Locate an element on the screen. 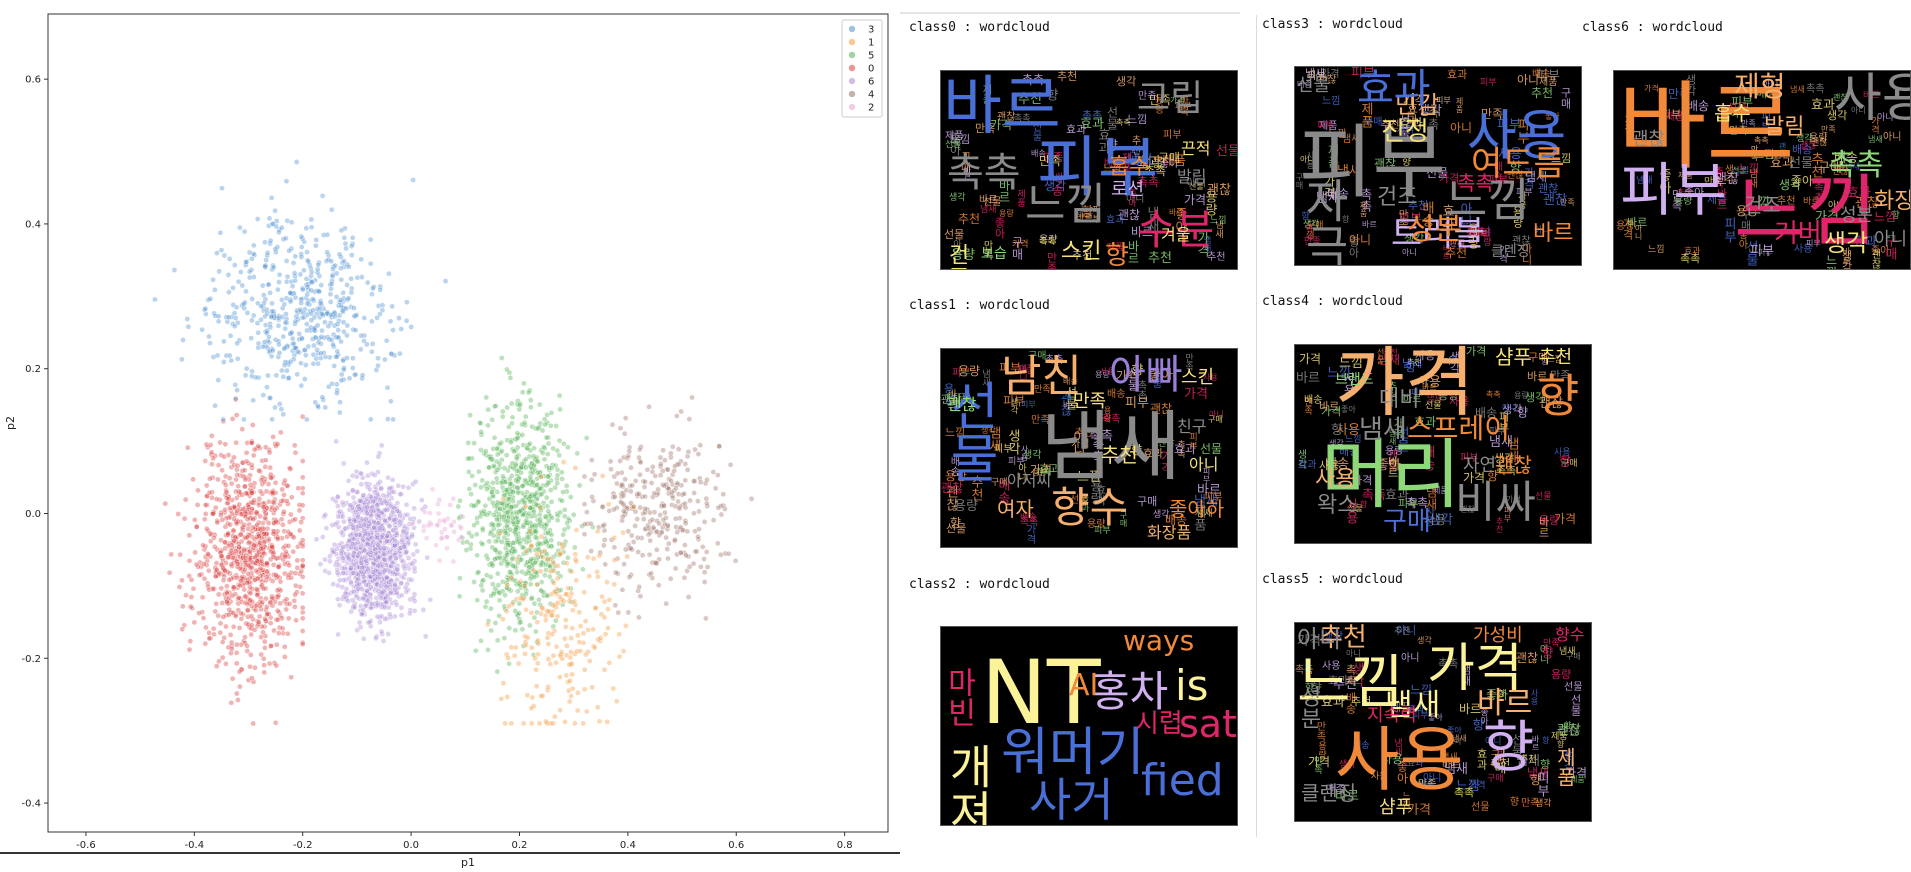 The image size is (1911, 872). wordcloud-filler-word: 향 is located at coordinates (1545, 652).